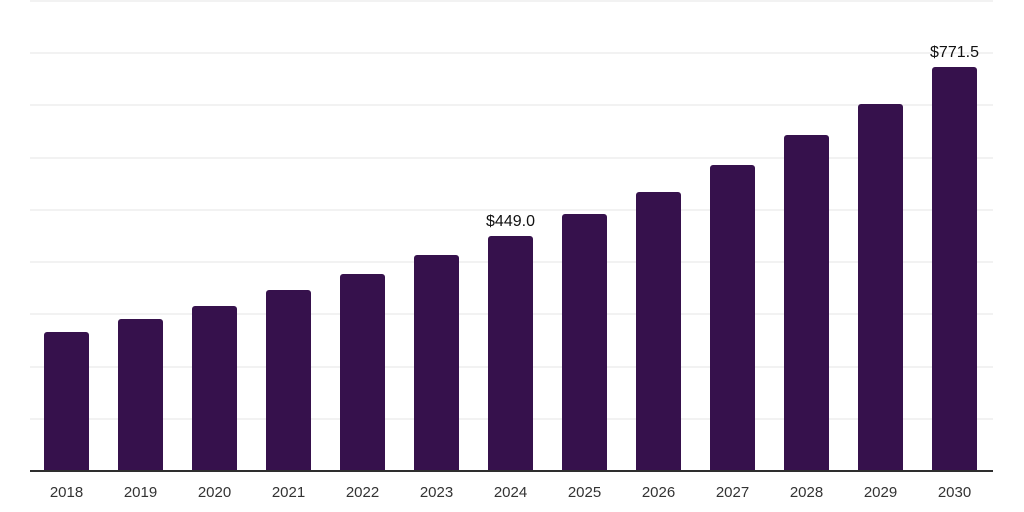 This screenshot has height=512, width=1024. What do you see at coordinates (140, 492) in the screenshot?
I see `x-tick-label-2019: 2019` at bounding box center [140, 492].